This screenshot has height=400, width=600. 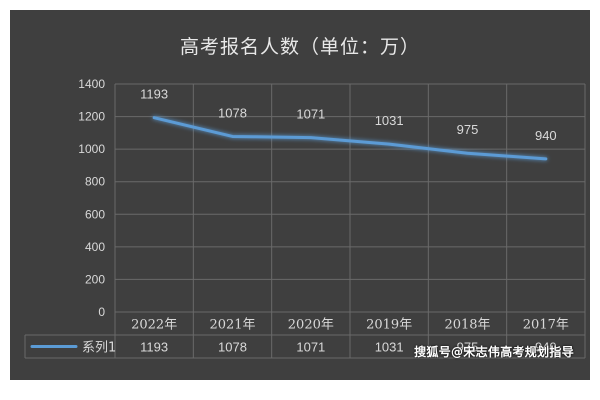 What do you see at coordinates (310, 114) in the screenshot?
I see `data-label: 1071` at bounding box center [310, 114].